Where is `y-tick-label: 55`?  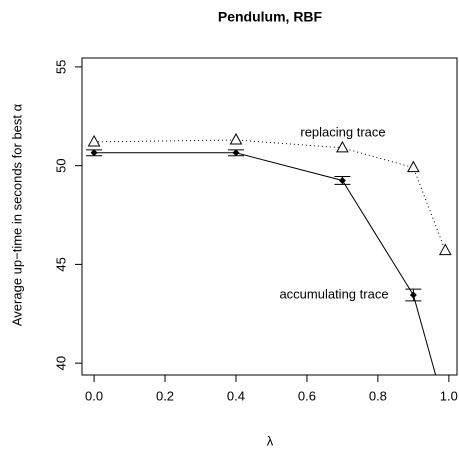 y-tick-label: 55 is located at coordinates (60, 67).